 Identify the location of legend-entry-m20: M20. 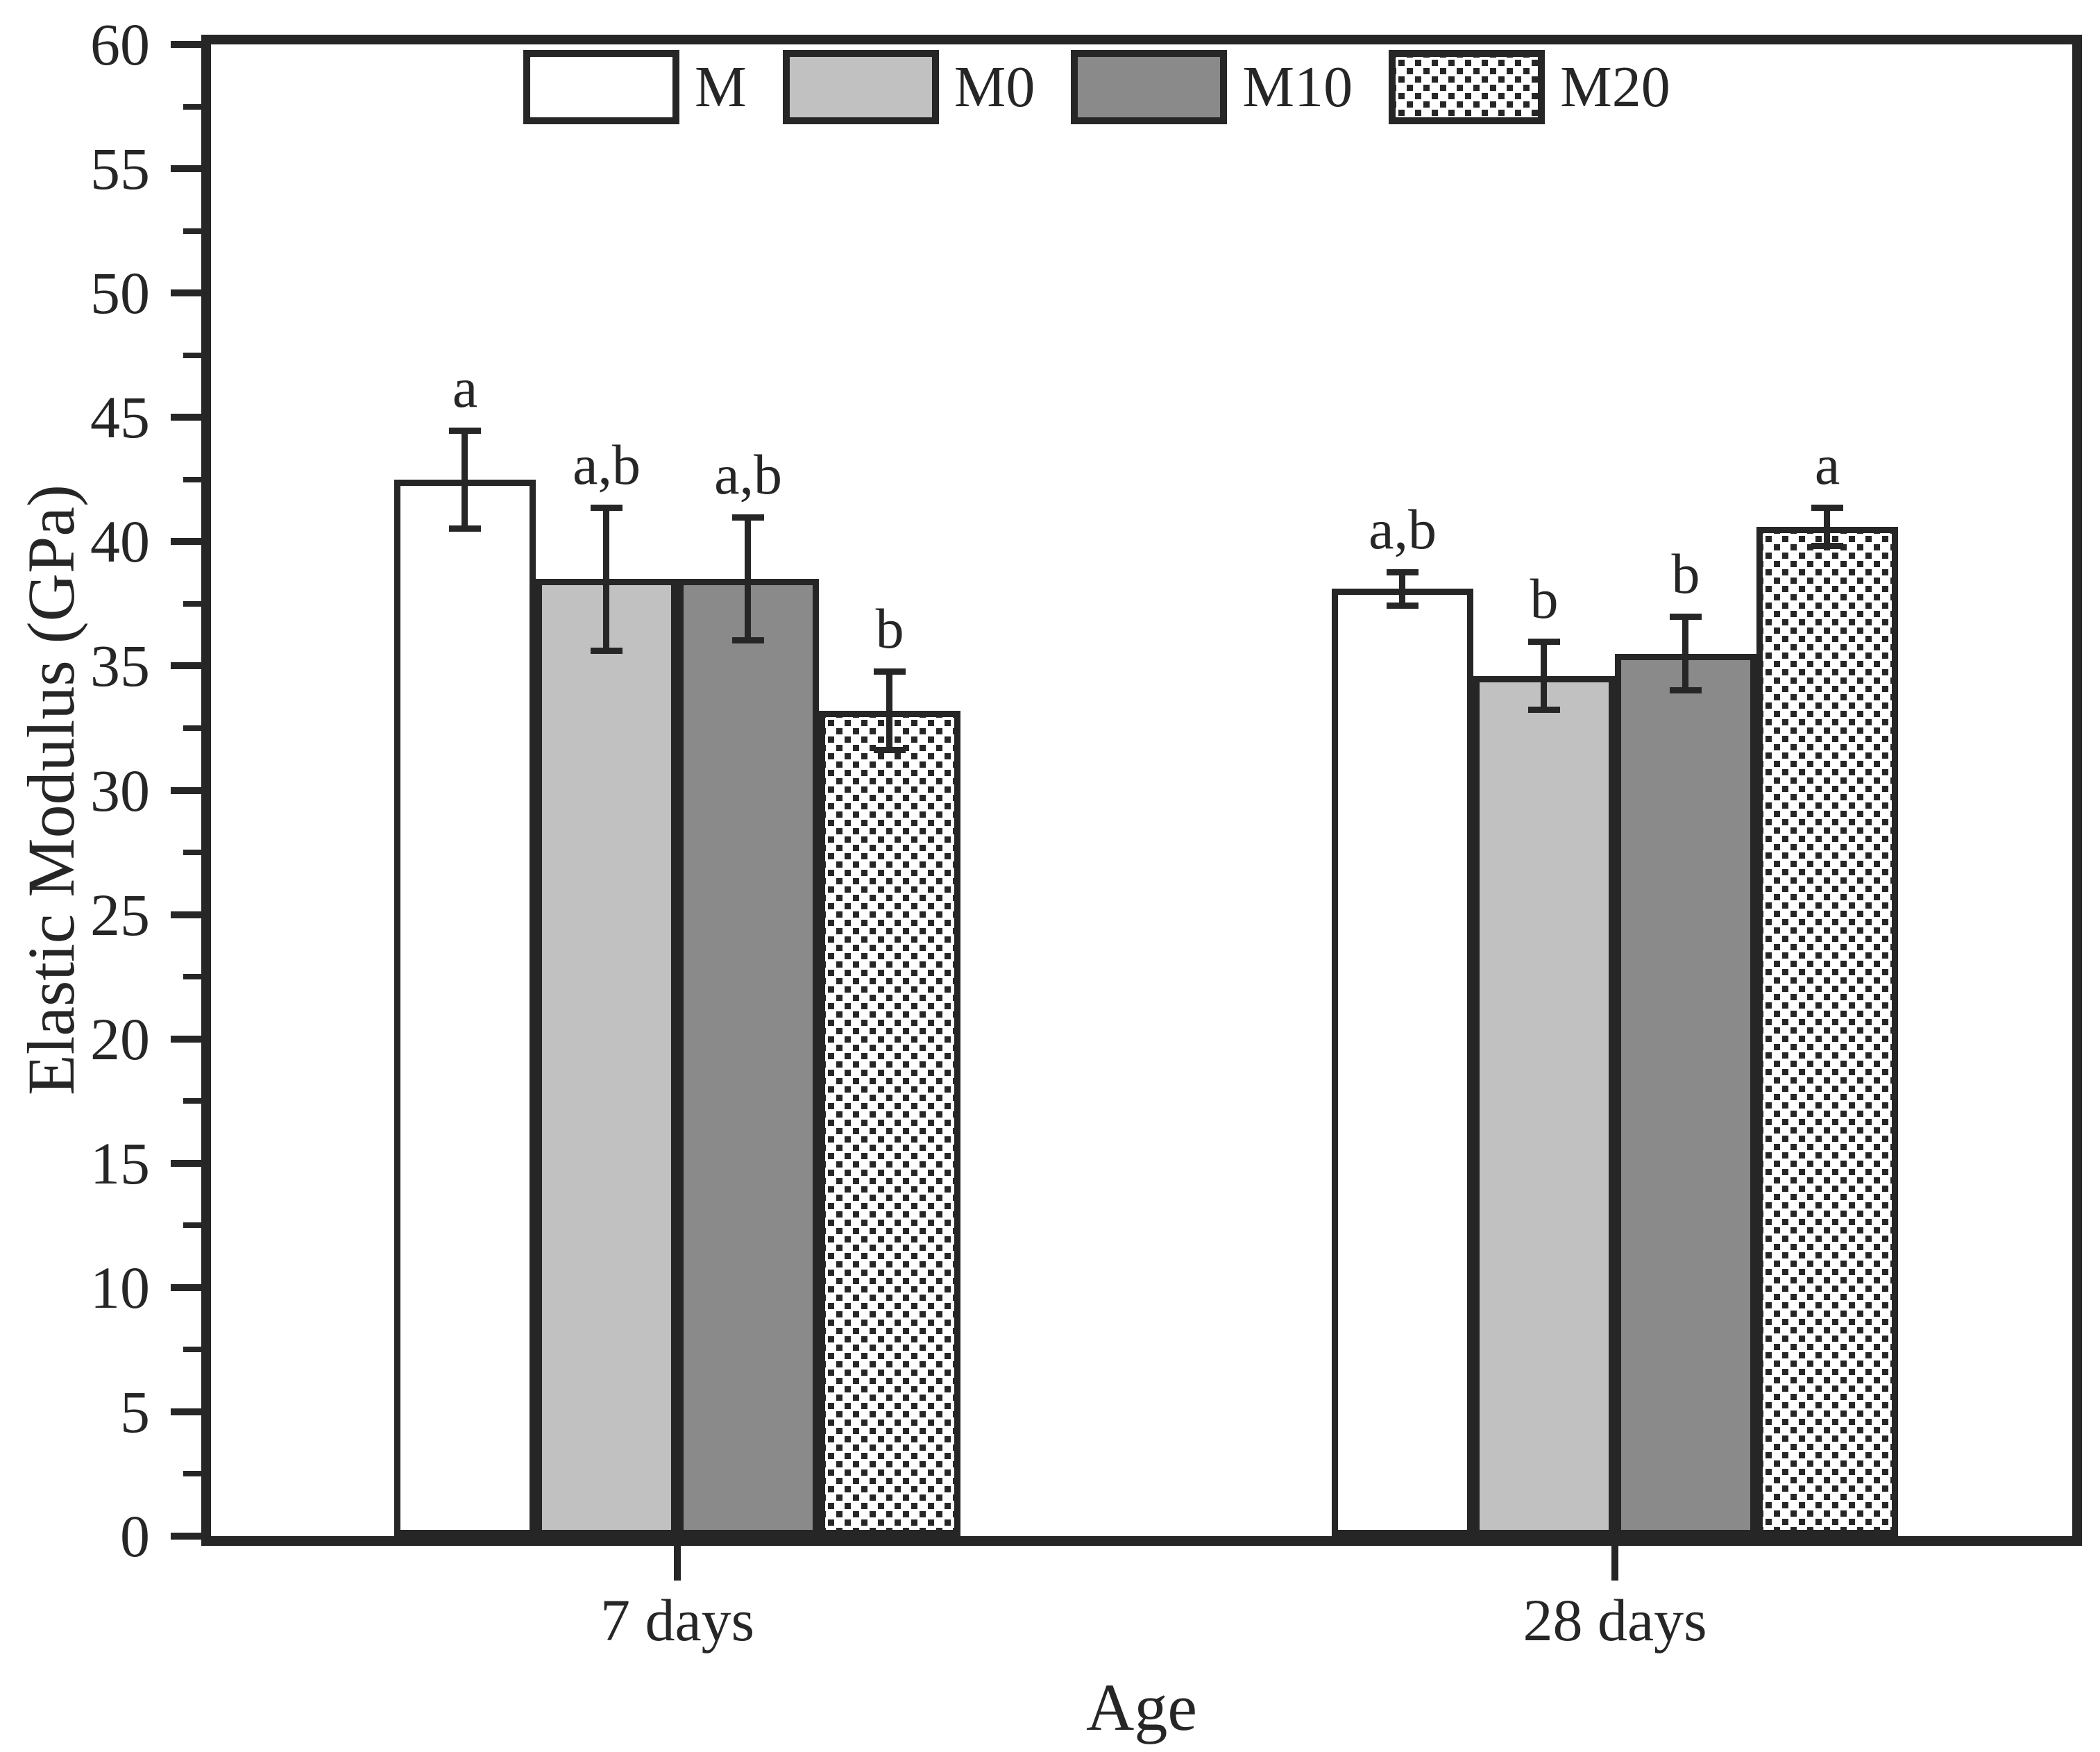
(1529, 87).